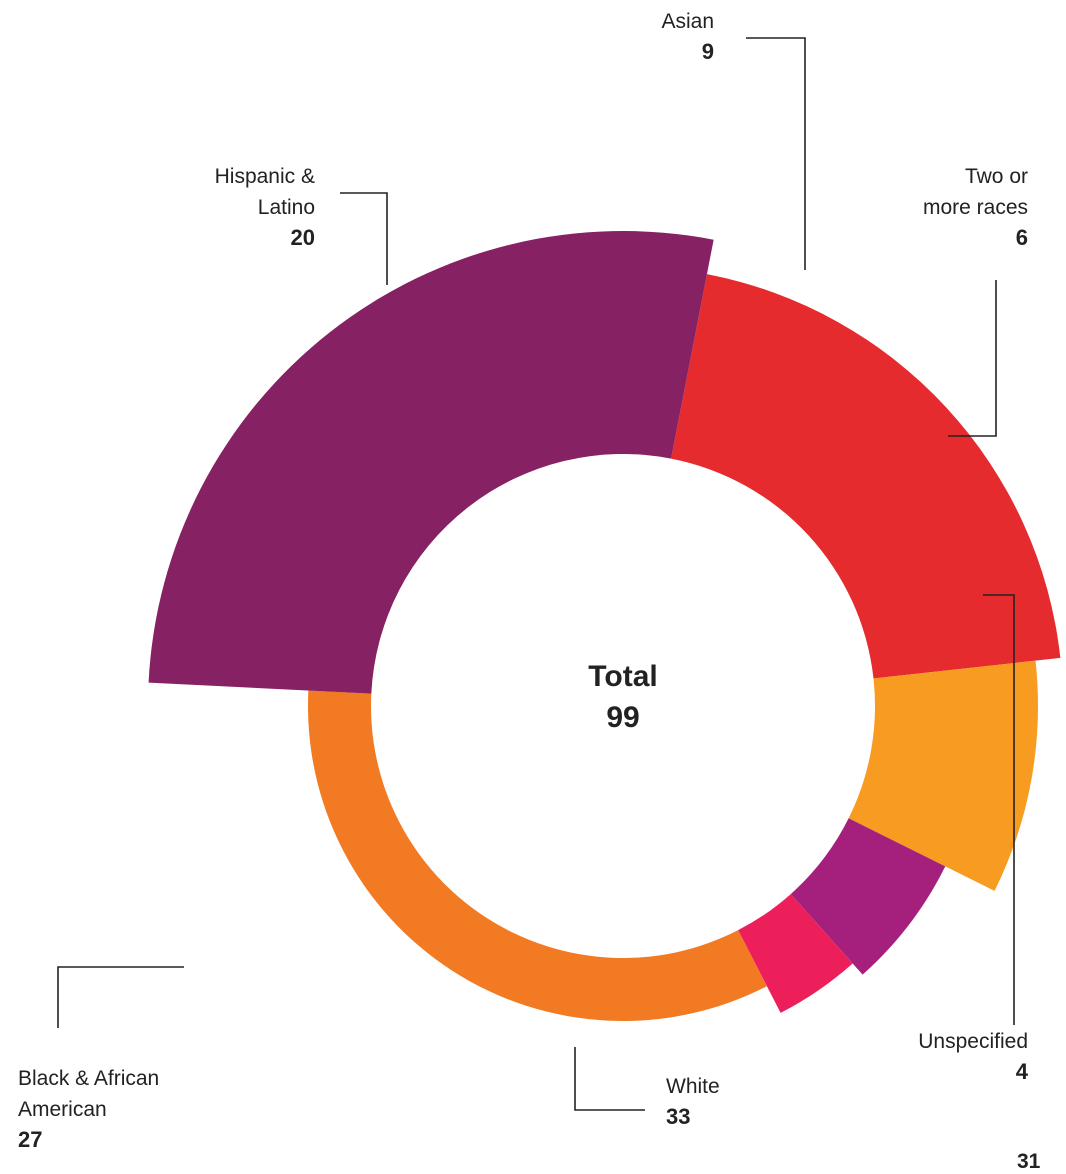 The width and height of the screenshot is (1066, 1174). What do you see at coordinates (708, 51) in the screenshot?
I see `value-asian: 9` at bounding box center [708, 51].